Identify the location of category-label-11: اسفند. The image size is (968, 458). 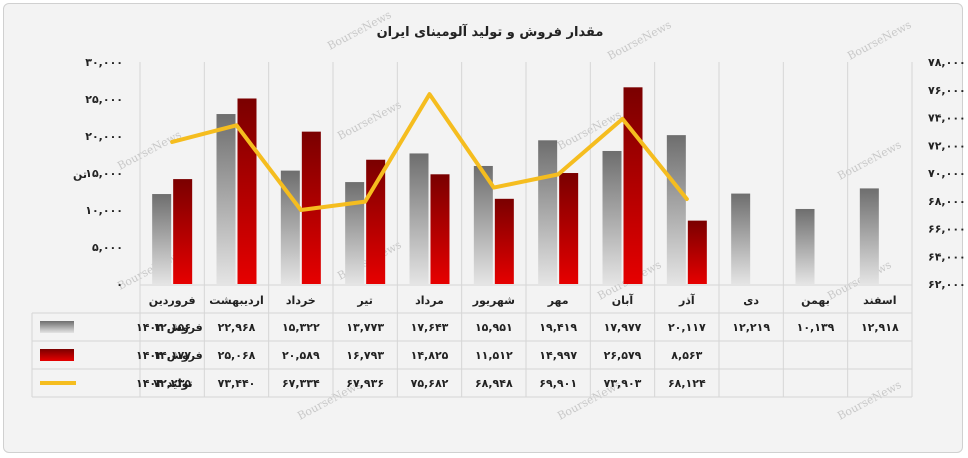
(879, 300).